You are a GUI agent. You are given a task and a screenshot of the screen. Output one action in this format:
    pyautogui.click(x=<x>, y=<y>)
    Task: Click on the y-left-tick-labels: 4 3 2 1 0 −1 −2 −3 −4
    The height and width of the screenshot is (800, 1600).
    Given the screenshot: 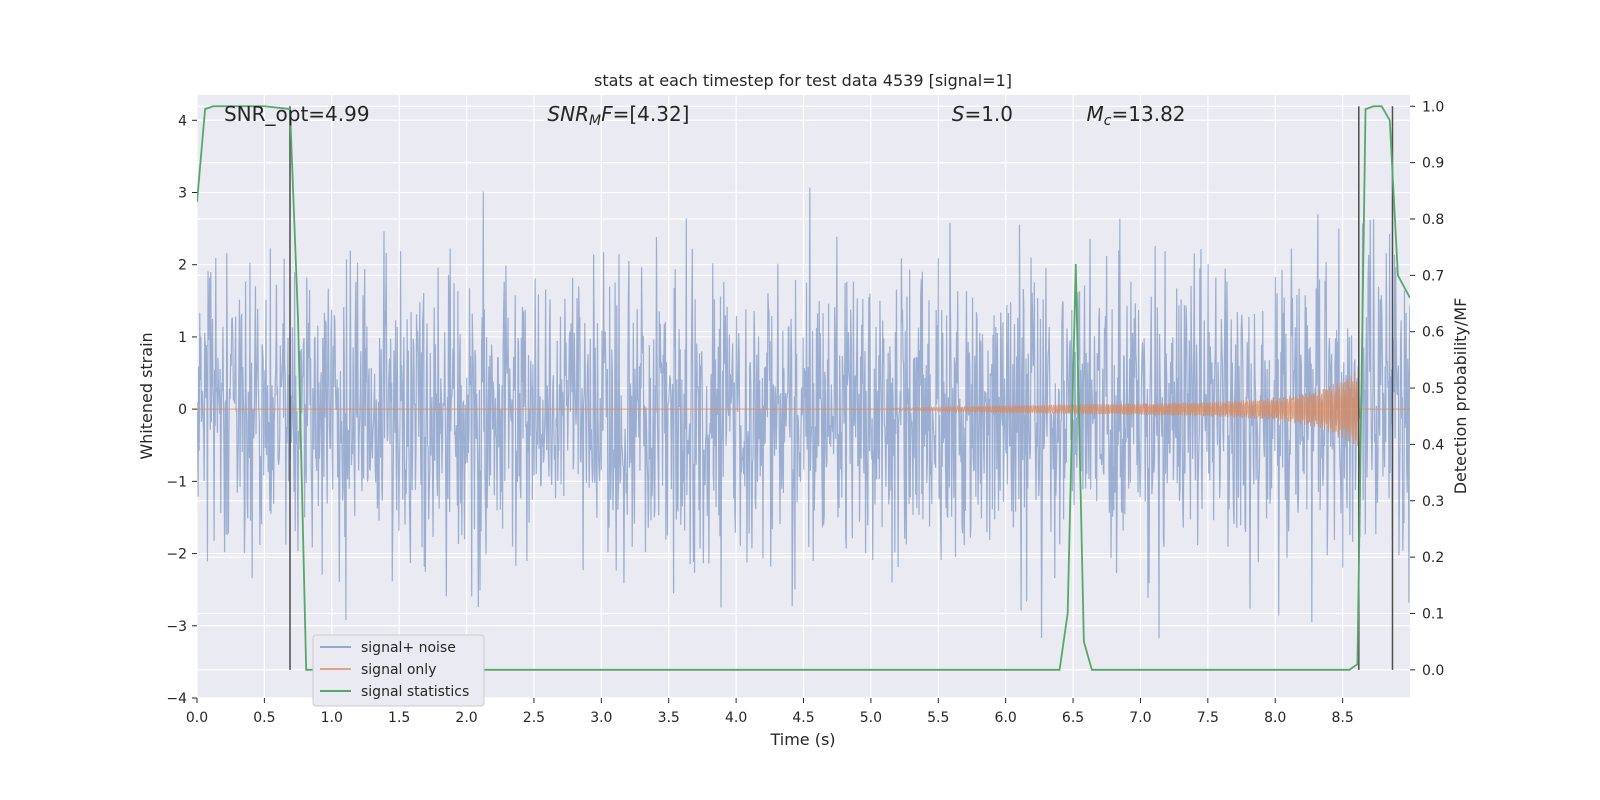 What is the action you would take?
    pyautogui.click(x=181, y=410)
    